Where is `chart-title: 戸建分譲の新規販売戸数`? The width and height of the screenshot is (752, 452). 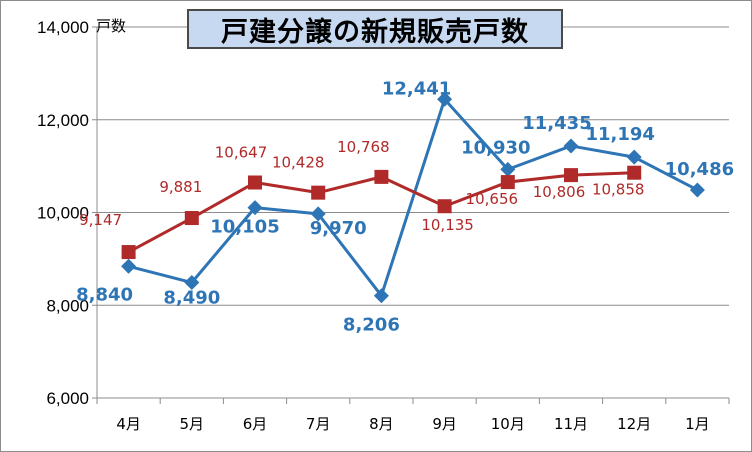 chart-title: 戸建分譲の新規販売戸数 is located at coordinates (375, 29).